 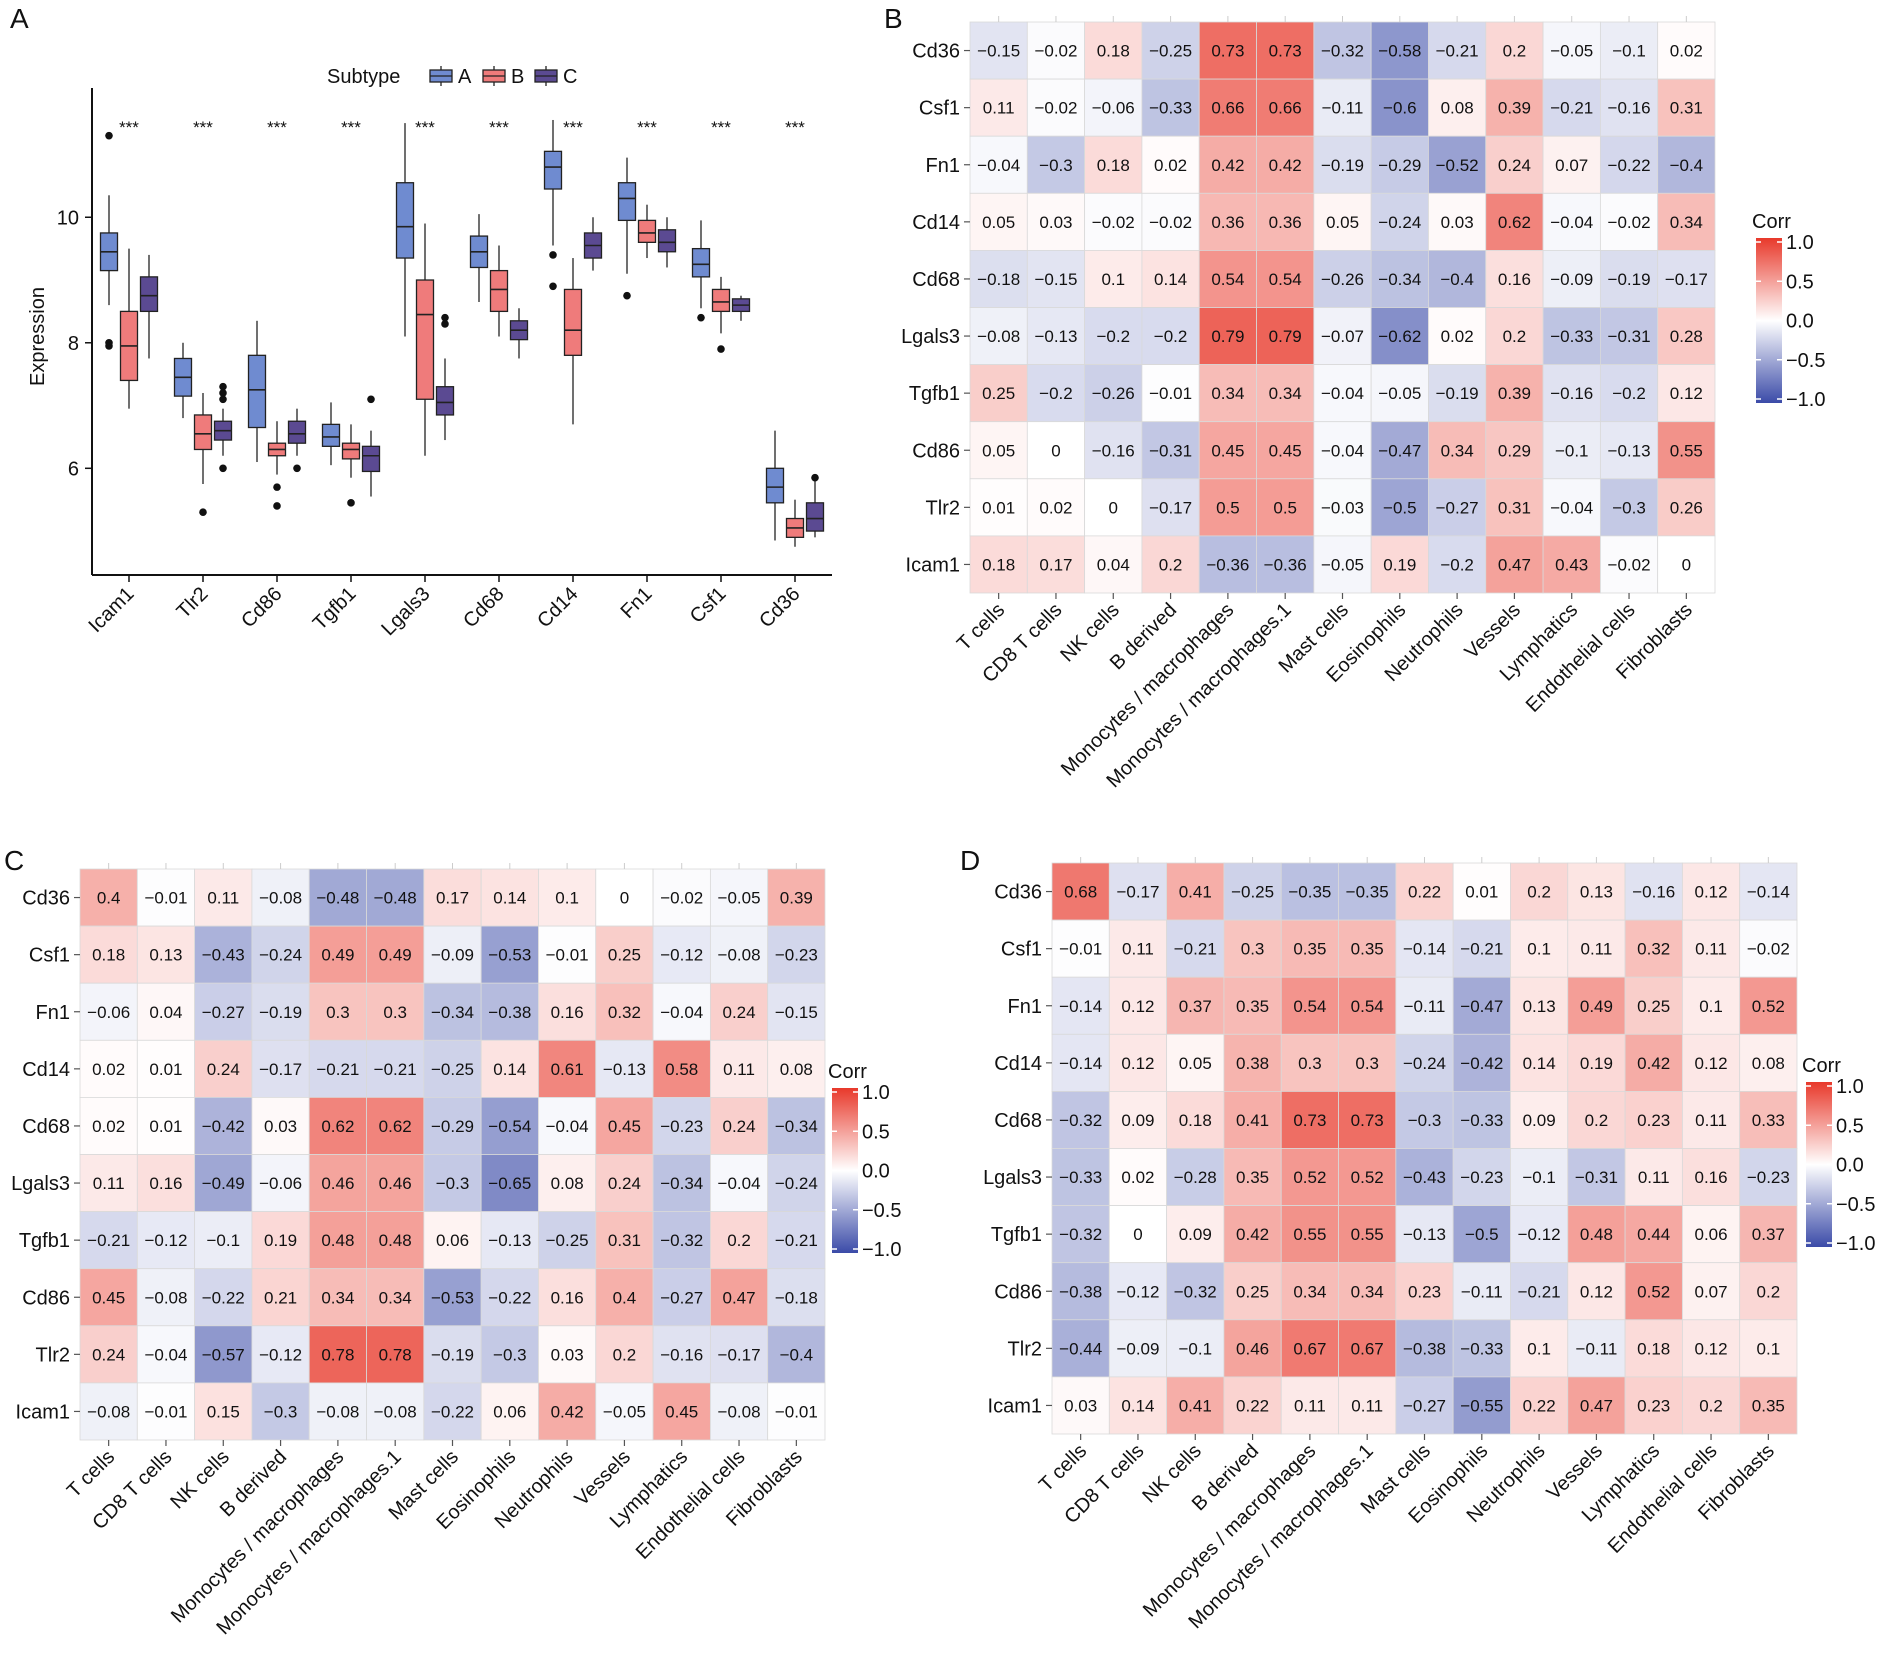 I want to click on cell-value-label: −0.43, so click(x=223, y=955).